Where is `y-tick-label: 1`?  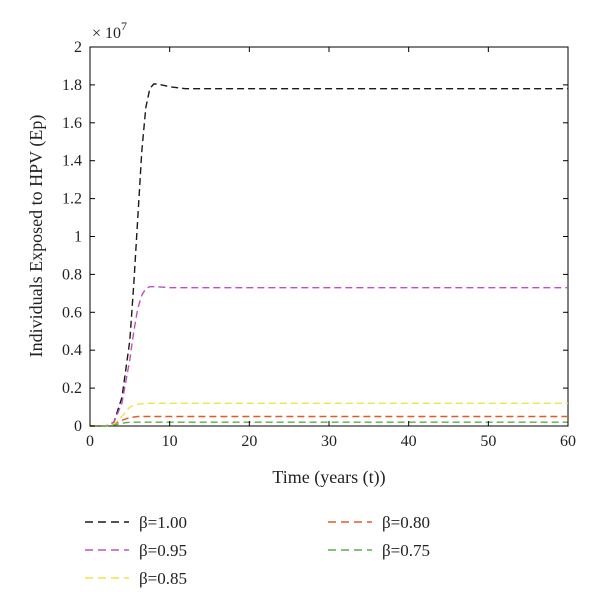 y-tick-label: 1 is located at coordinates (78, 237).